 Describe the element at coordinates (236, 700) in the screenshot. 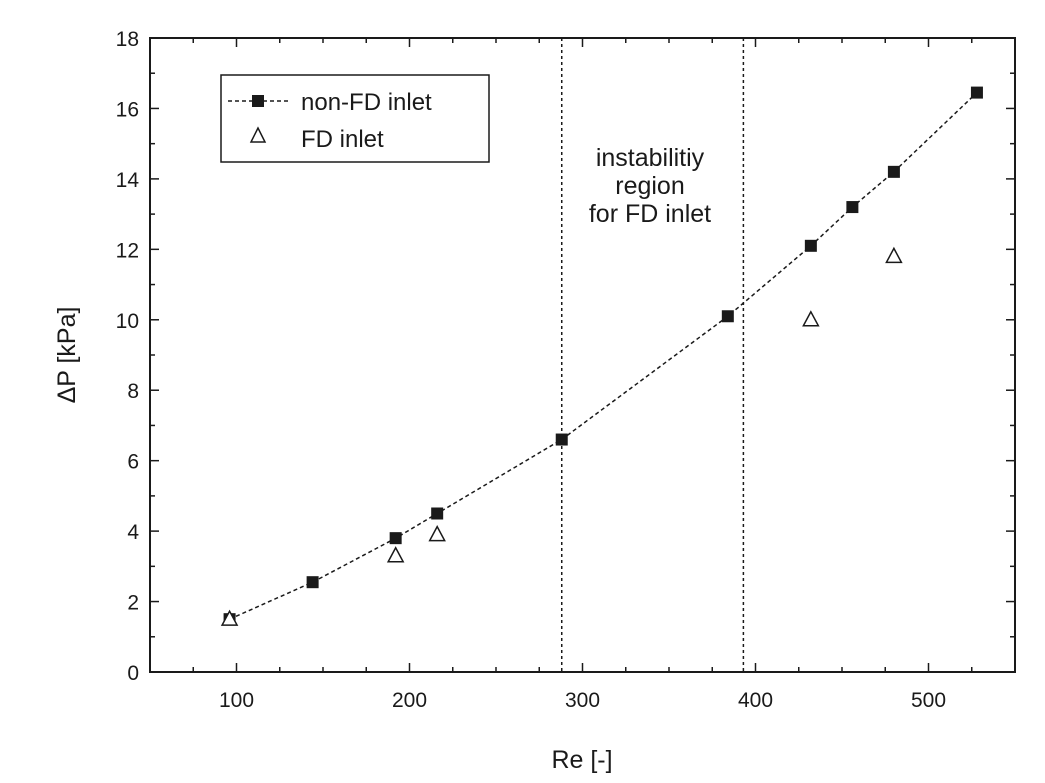

I see `x-tick-label: 100` at that location.